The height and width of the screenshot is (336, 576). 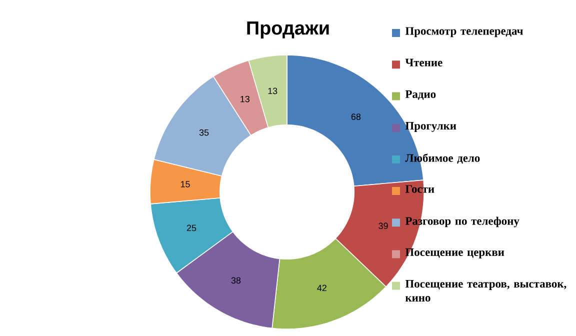 What do you see at coordinates (423, 62) in the screenshot?
I see `legend-label: Чтение` at bounding box center [423, 62].